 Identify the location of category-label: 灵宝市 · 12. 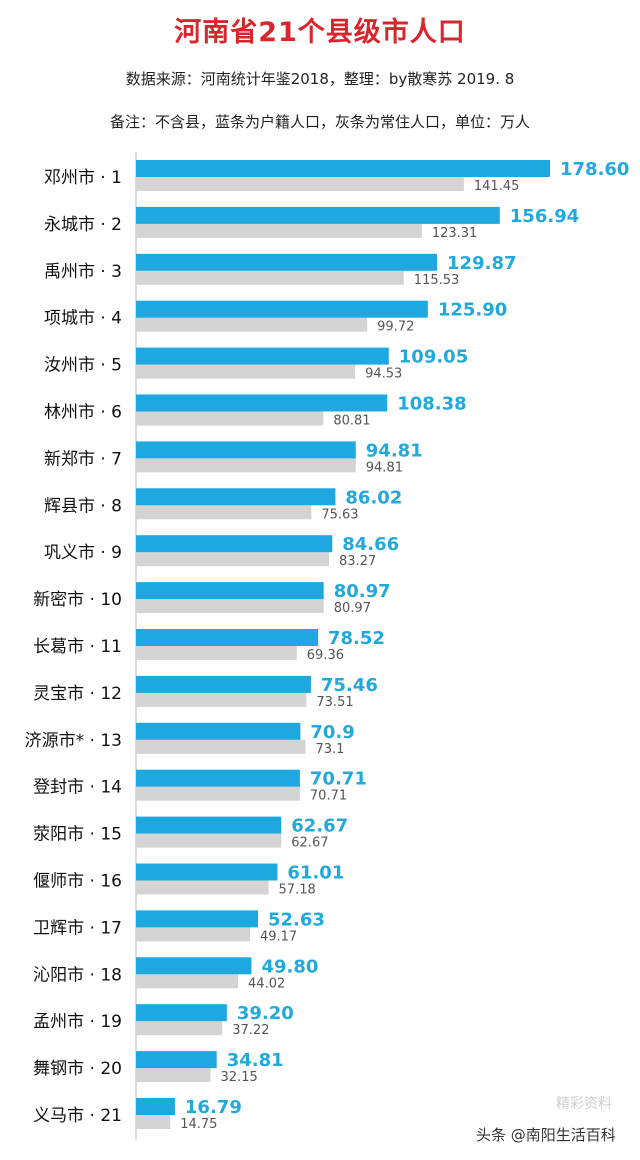
(77, 694).